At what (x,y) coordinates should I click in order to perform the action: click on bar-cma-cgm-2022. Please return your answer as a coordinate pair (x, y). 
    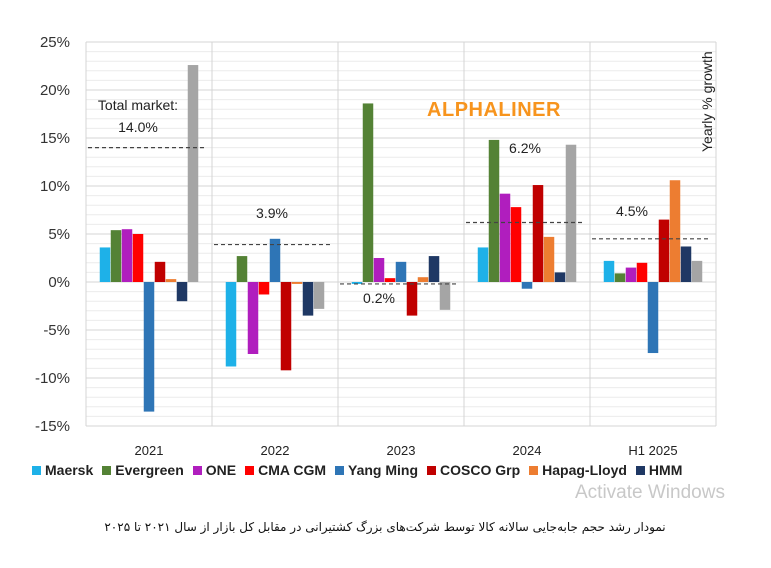
    Looking at the image, I should click on (264, 288).